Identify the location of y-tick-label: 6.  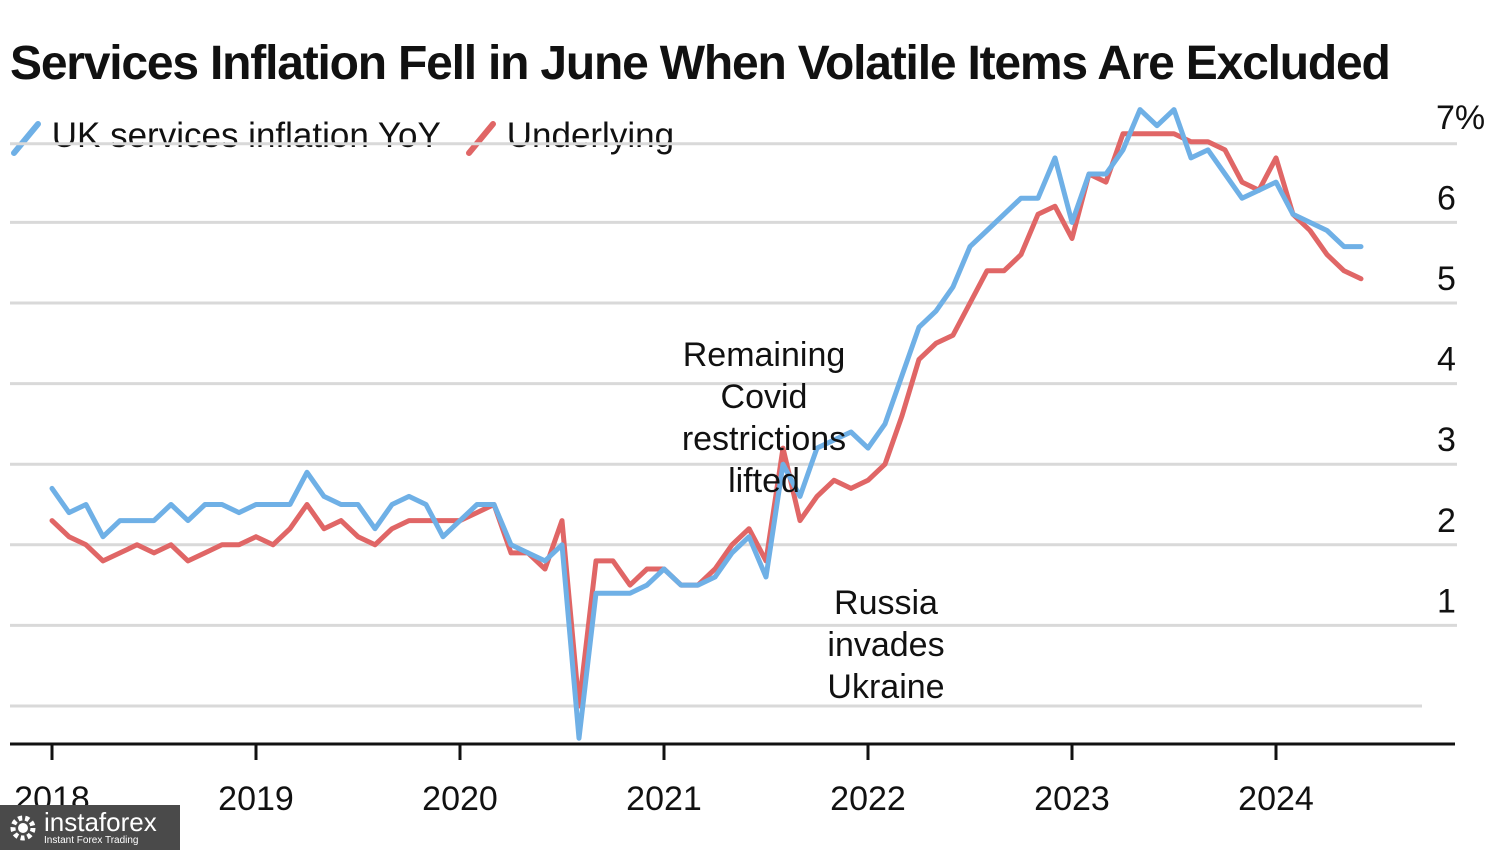
(1446, 198).